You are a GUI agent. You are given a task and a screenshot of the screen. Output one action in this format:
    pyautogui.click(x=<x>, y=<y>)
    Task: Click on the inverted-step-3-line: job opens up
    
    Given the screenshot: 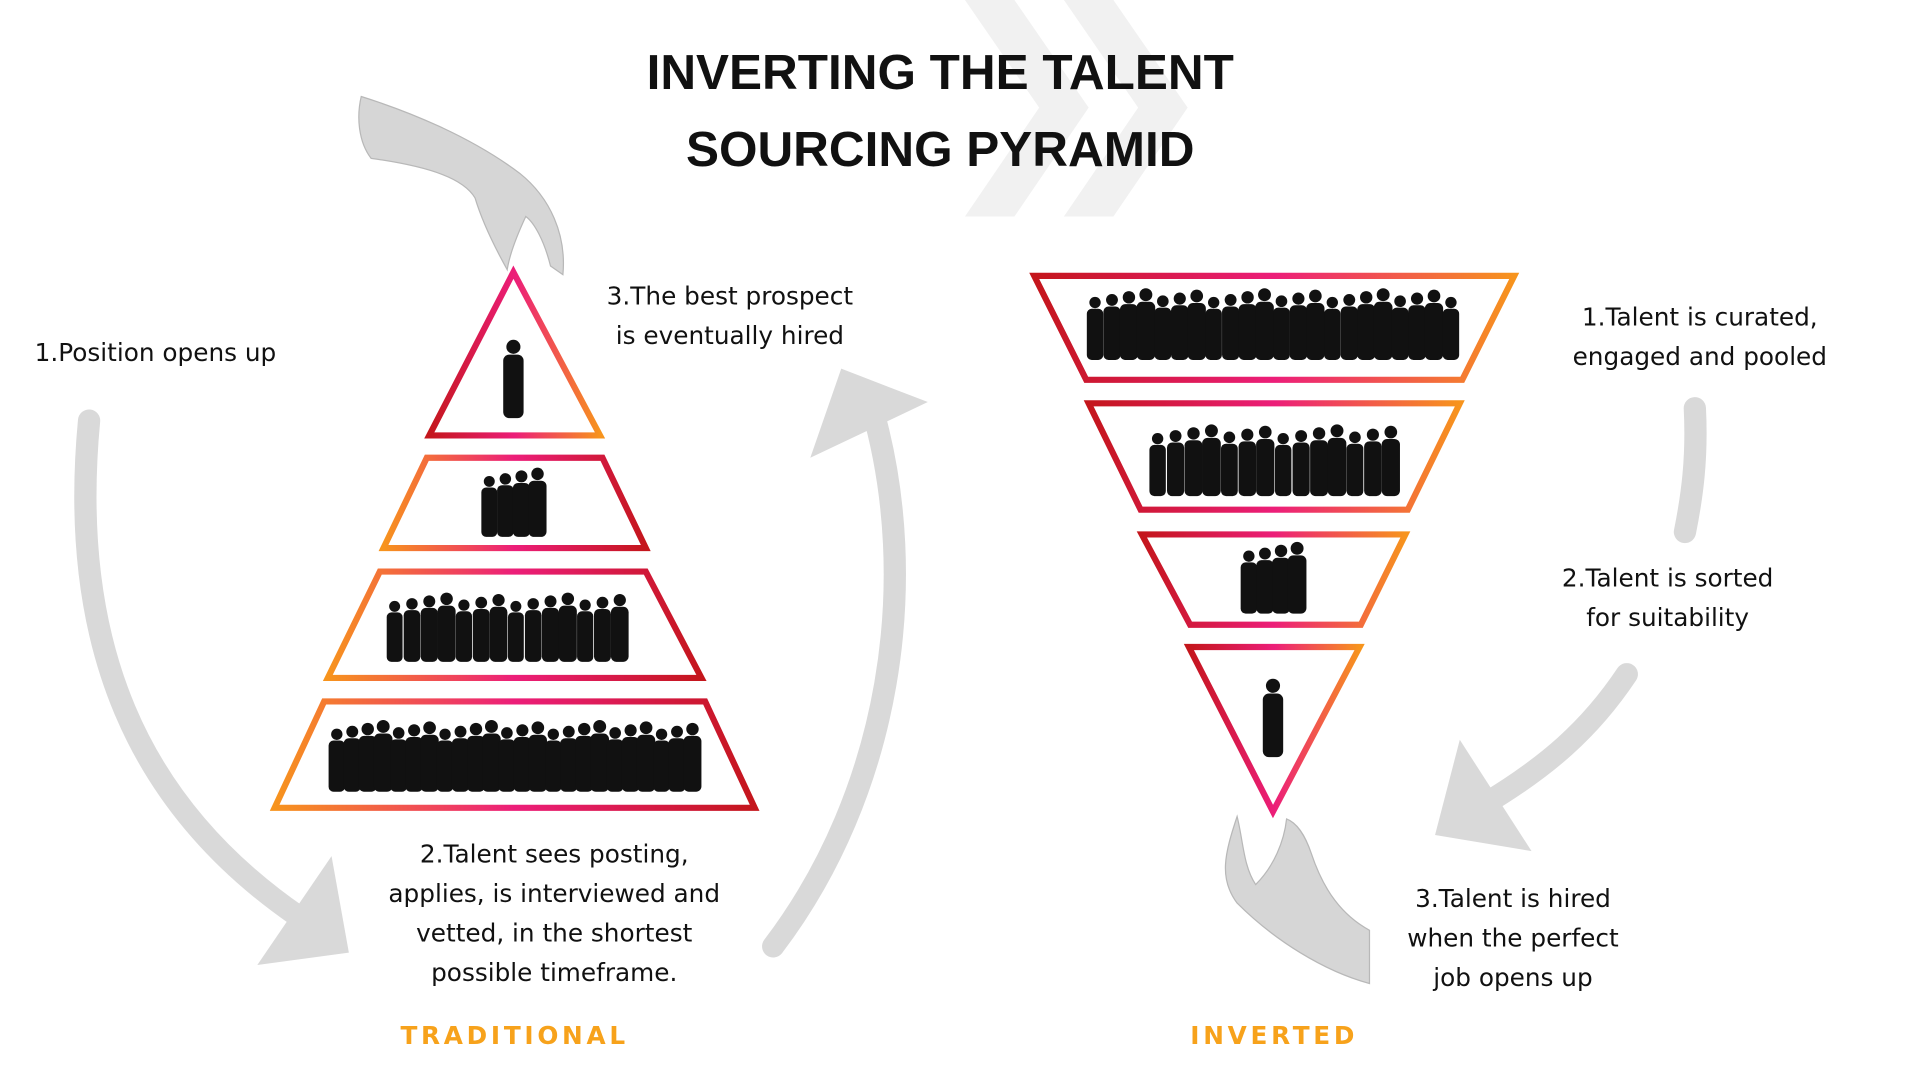 What is the action you would take?
    pyautogui.click(x=1512, y=977)
    